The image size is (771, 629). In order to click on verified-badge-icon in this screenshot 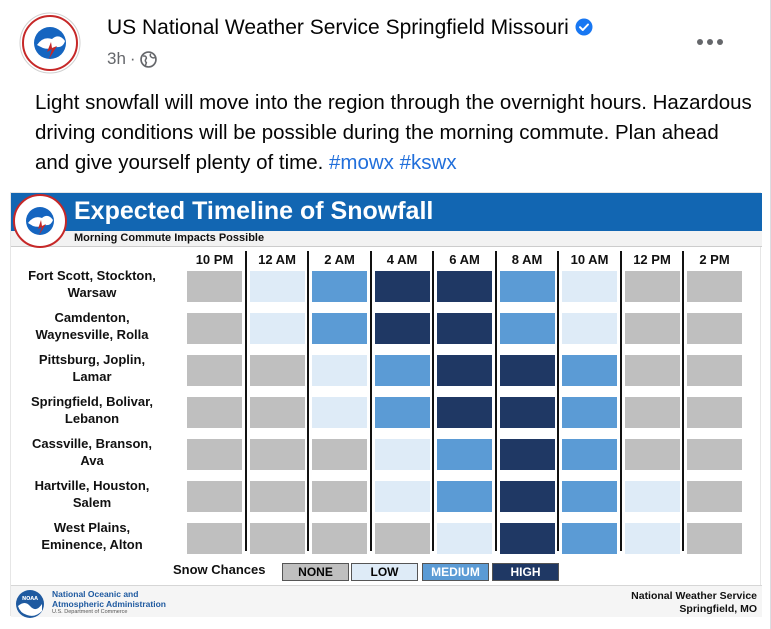, I will do `click(584, 27)`.